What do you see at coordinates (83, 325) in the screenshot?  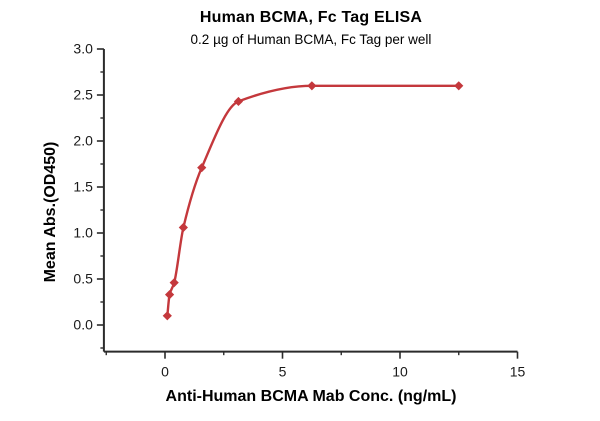 I see `y-tick-label: 0.0` at bounding box center [83, 325].